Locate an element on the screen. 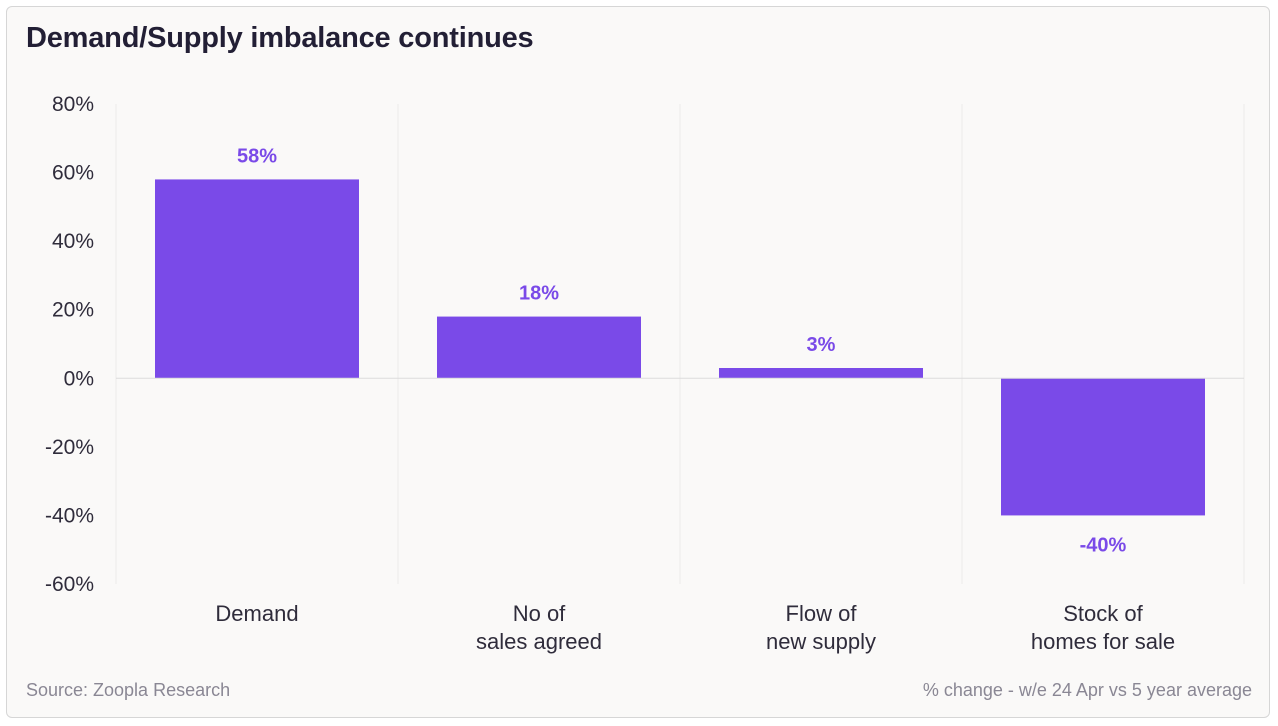  y-tick-label: 60% is located at coordinates (73, 173).